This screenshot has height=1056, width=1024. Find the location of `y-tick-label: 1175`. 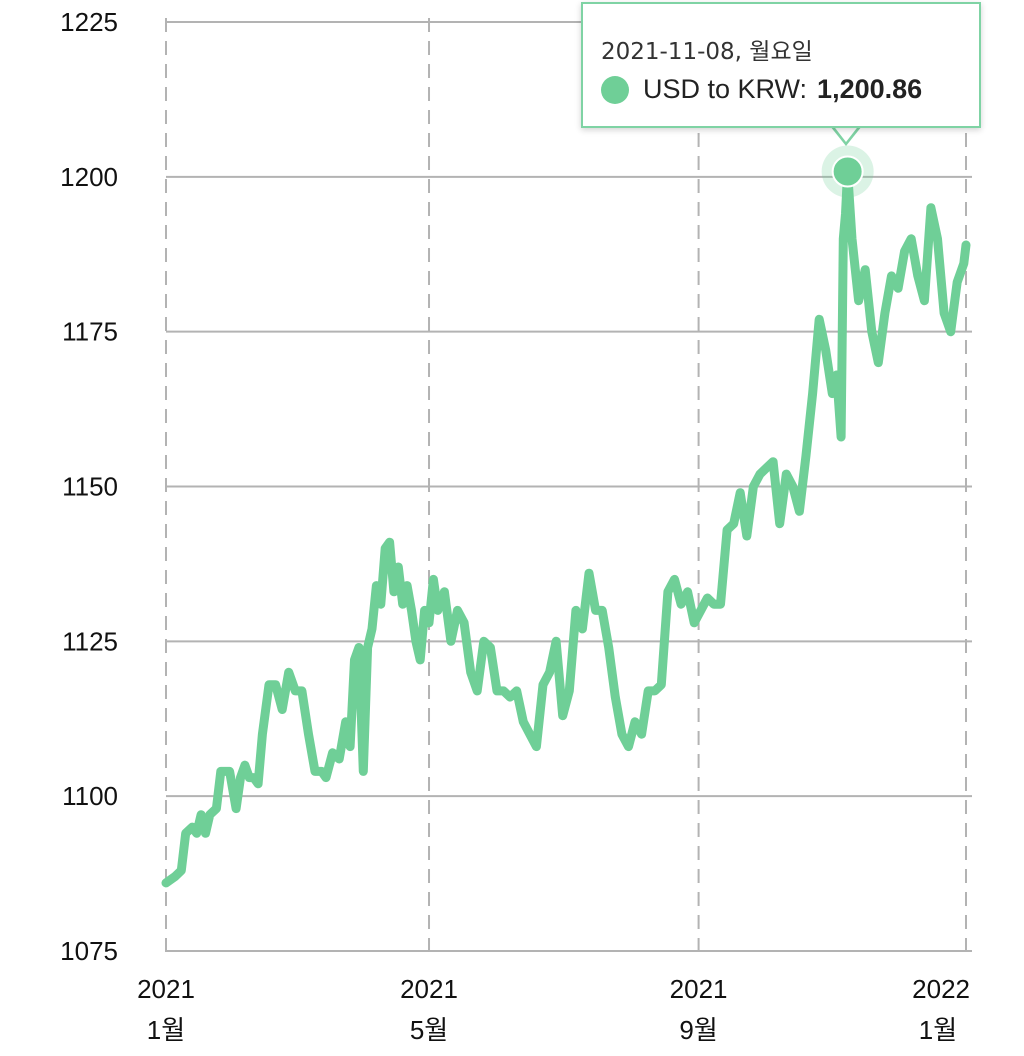

y-tick-label: 1175 is located at coordinates (90, 332).